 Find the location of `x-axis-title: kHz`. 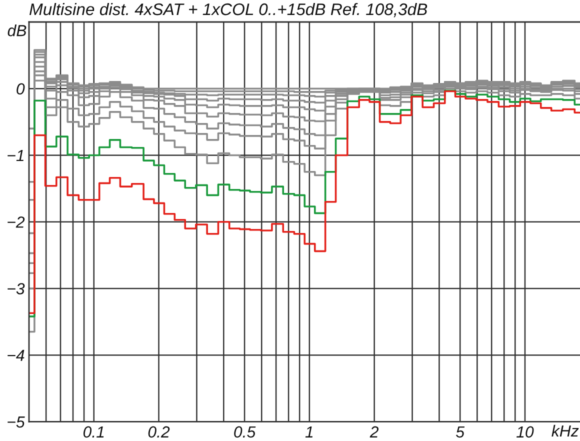

x-axis-title: kHz is located at coordinates (565, 430).